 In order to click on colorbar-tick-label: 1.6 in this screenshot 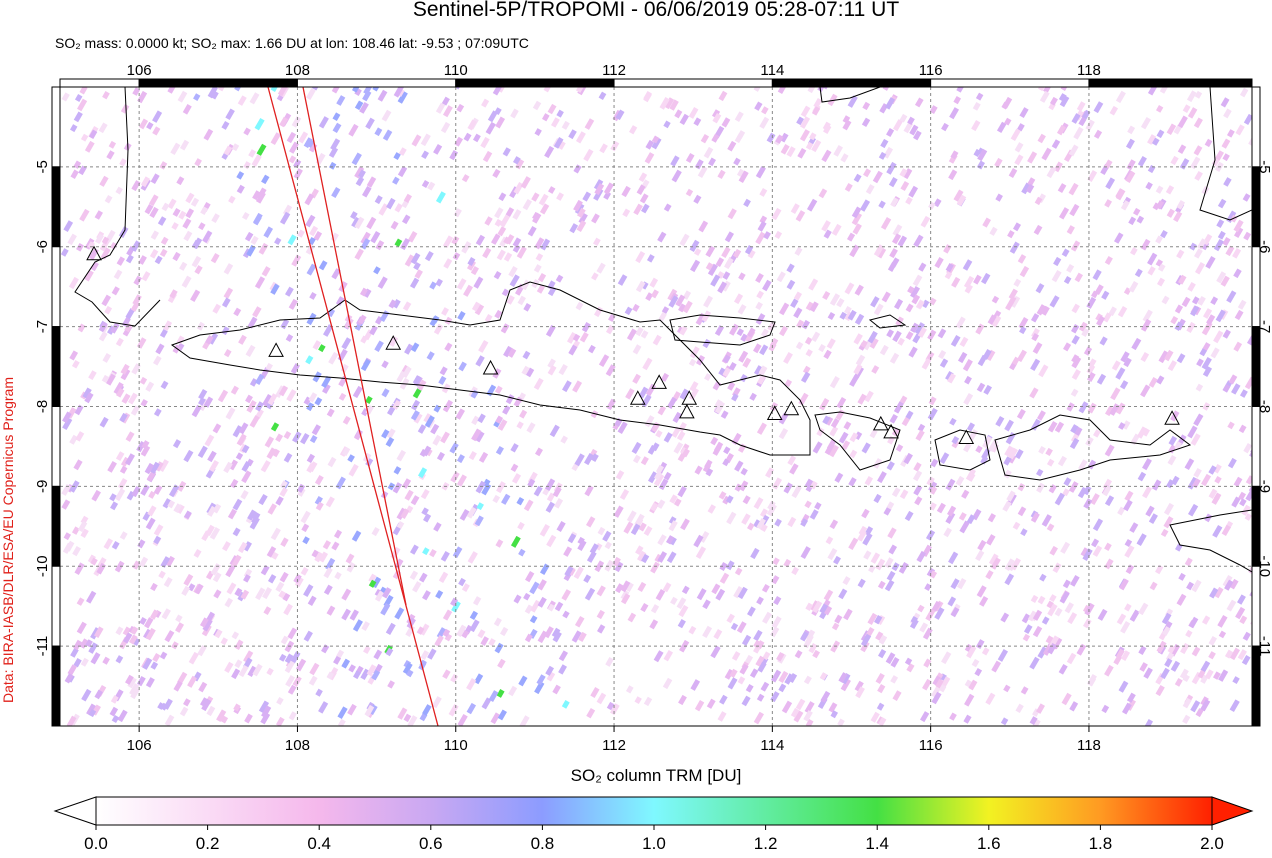, I will do `click(989, 843)`.